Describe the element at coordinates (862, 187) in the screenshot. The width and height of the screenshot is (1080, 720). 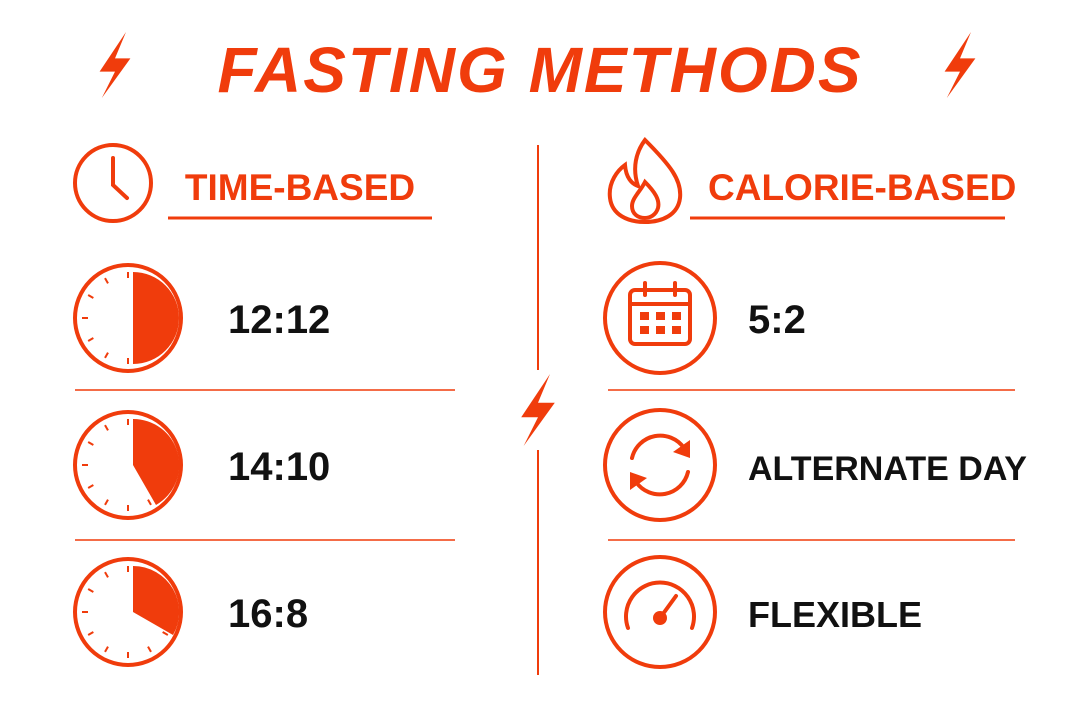
I see `section-heading: CALORIE-BASED` at that location.